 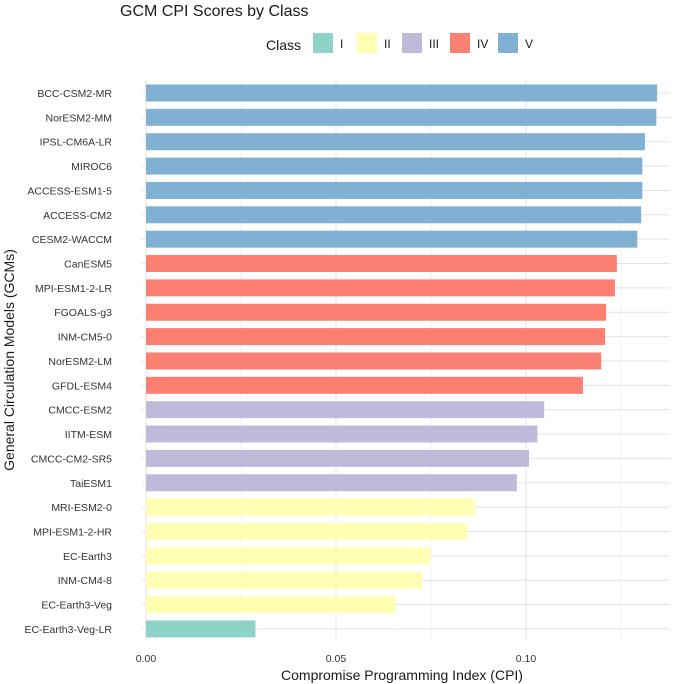 What do you see at coordinates (88, 265) in the screenshot?
I see `y-tick-label-canesm5: CanESM5` at bounding box center [88, 265].